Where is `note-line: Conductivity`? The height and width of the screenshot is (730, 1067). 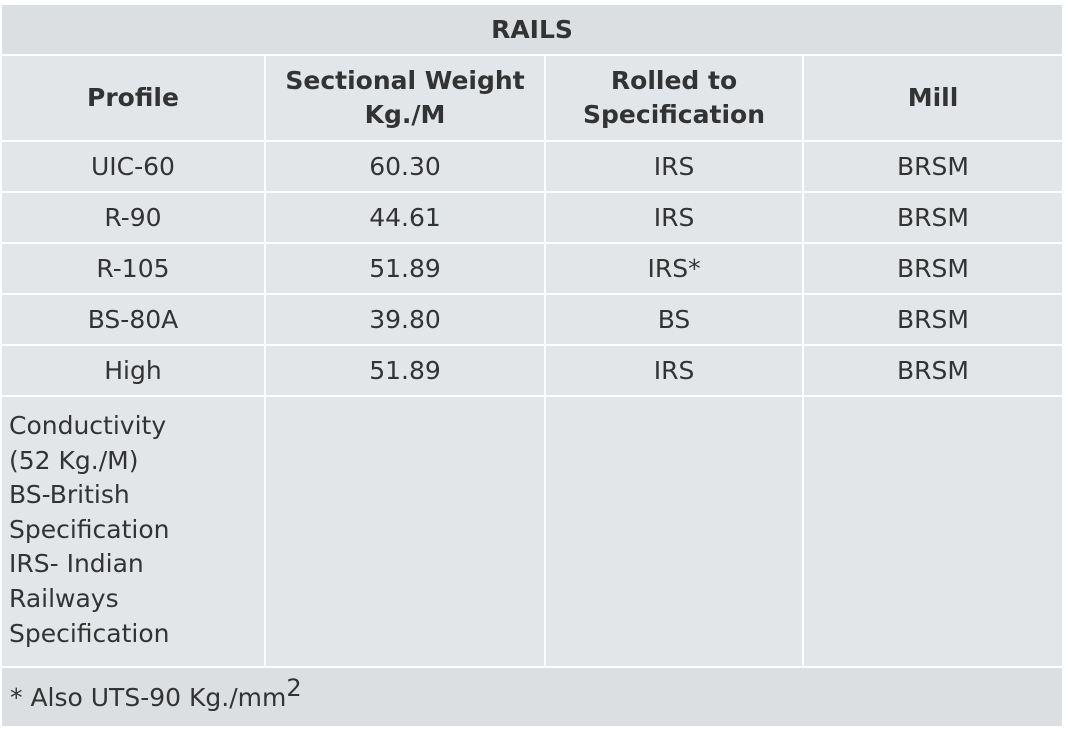 note-line: Conductivity is located at coordinates (88, 425).